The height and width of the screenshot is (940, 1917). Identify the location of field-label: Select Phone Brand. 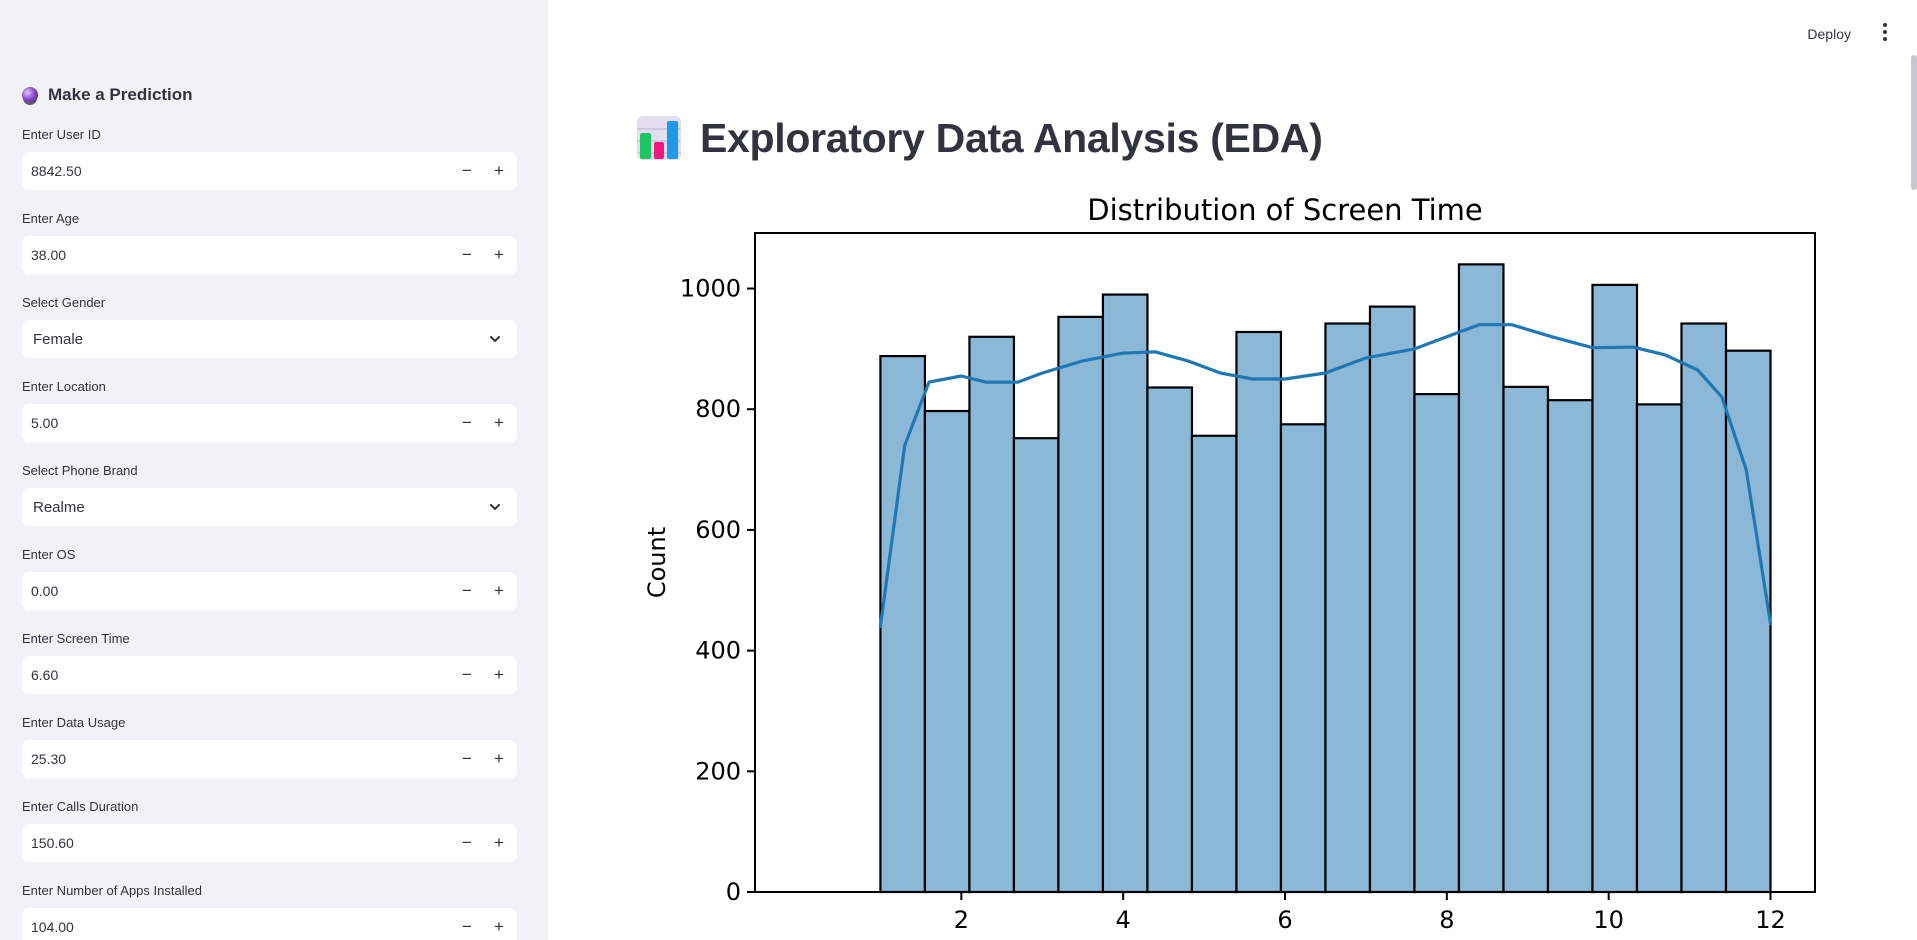
(80, 470).